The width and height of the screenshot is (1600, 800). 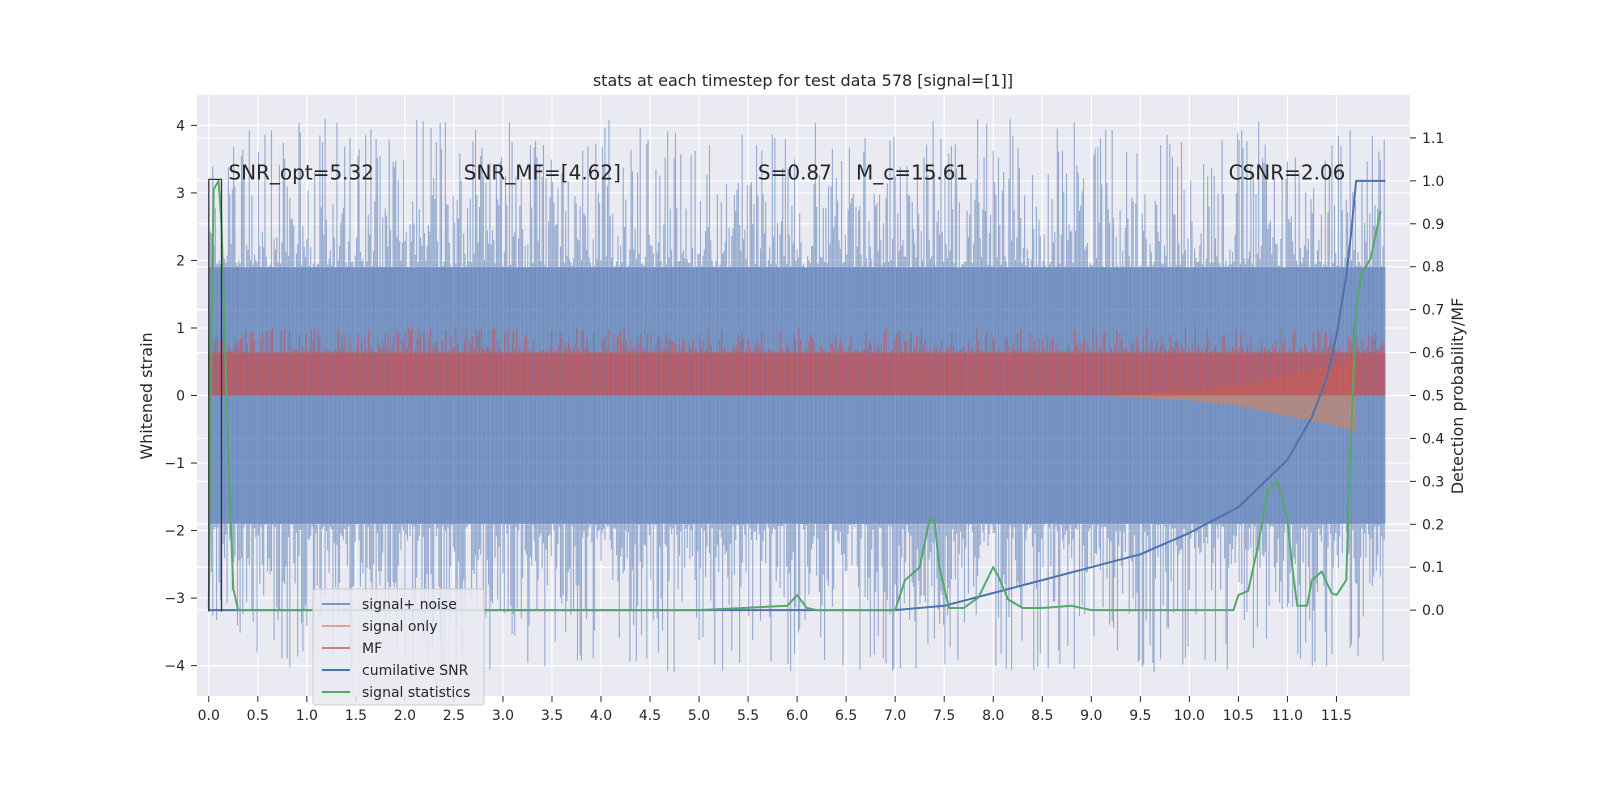 What do you see at coordinates (1287, 172) in the screenshot?
I see `annotation: CSNR=2.06` at bounding box center [1287, 172].